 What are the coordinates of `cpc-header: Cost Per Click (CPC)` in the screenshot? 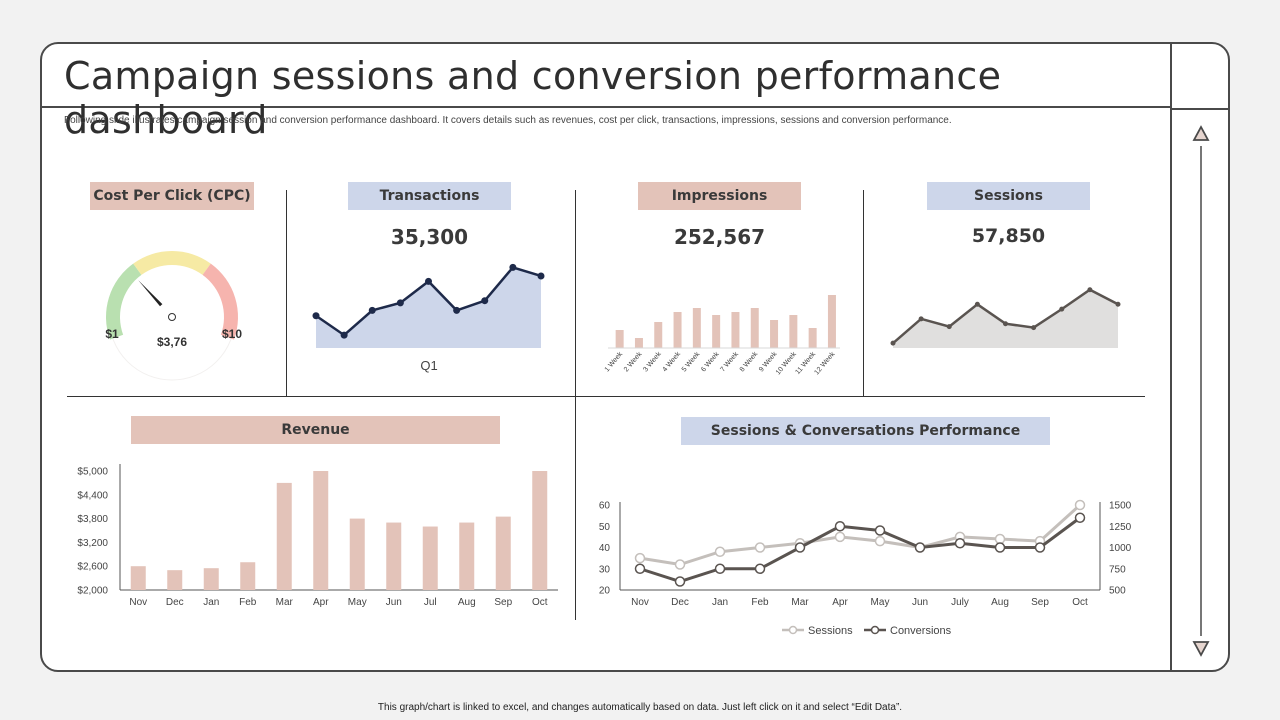 It's located at (172, 196).